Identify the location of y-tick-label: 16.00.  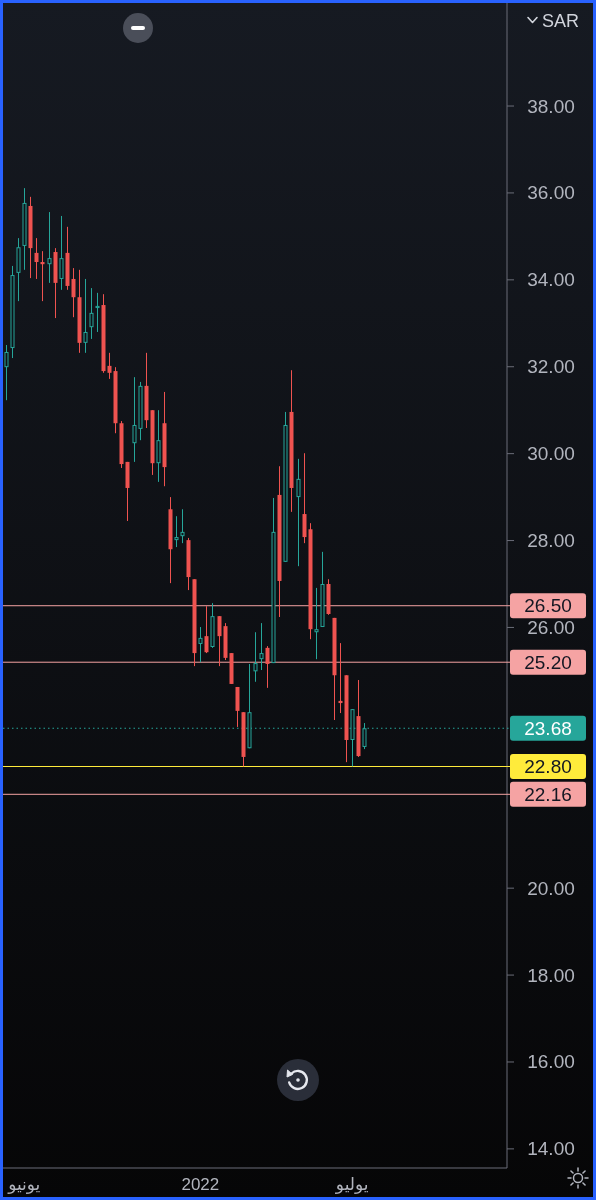
(551, 1062).